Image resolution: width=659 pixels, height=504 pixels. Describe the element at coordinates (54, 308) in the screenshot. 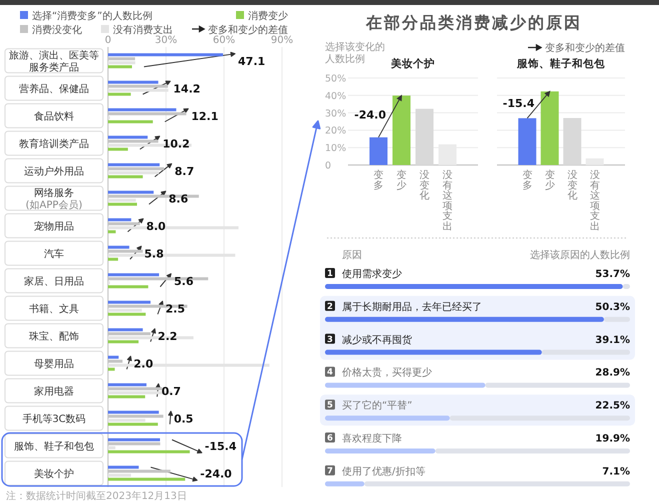

I see `y-tick-label: 书籍、文具` at that location.